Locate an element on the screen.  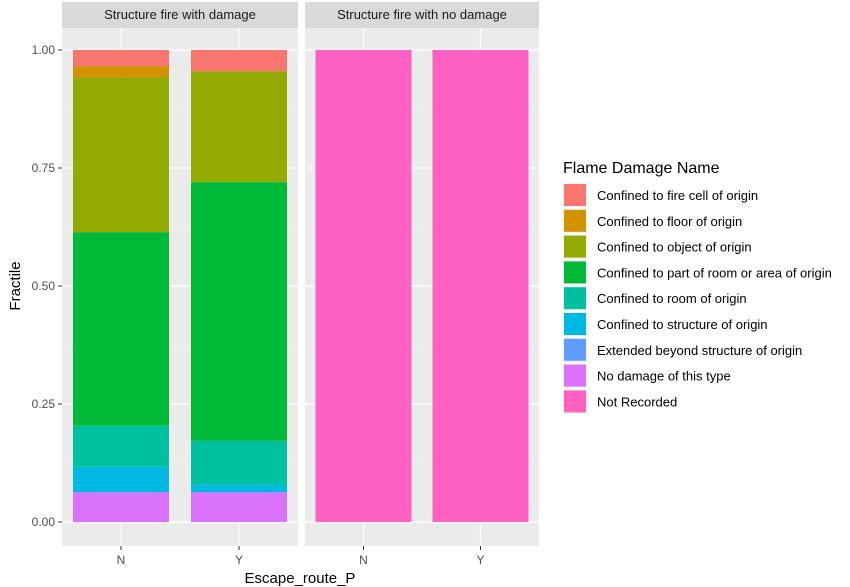
y-tick-label: 0.50 is located at coordinates (44, 286).